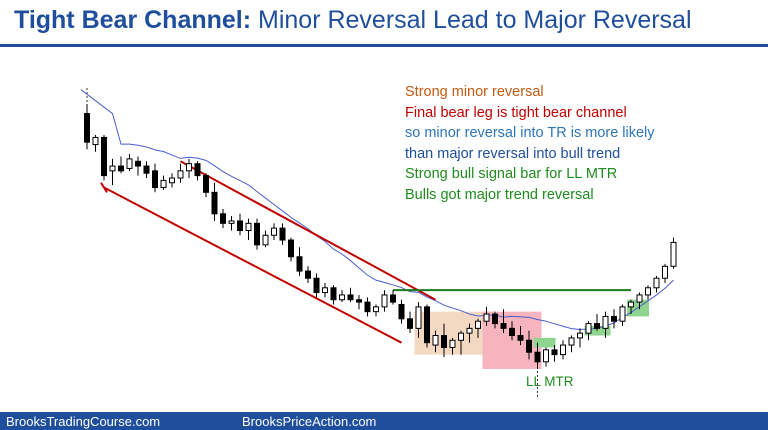 The image size is (768, 430). I want to click on chart-title-rest: Minor Reversal Lead to Major Reversal, so click(471, 20).